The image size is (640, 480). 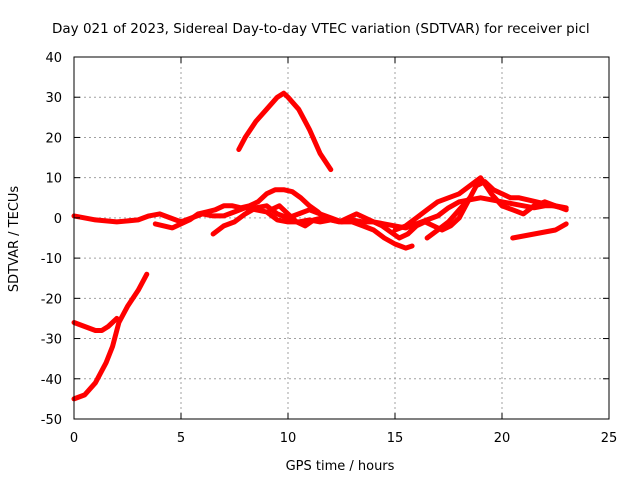 What do you see at coordinates (502, 438) in the screenshot?
I see `x-tick-label: 20` at bounding box center [502, 438].